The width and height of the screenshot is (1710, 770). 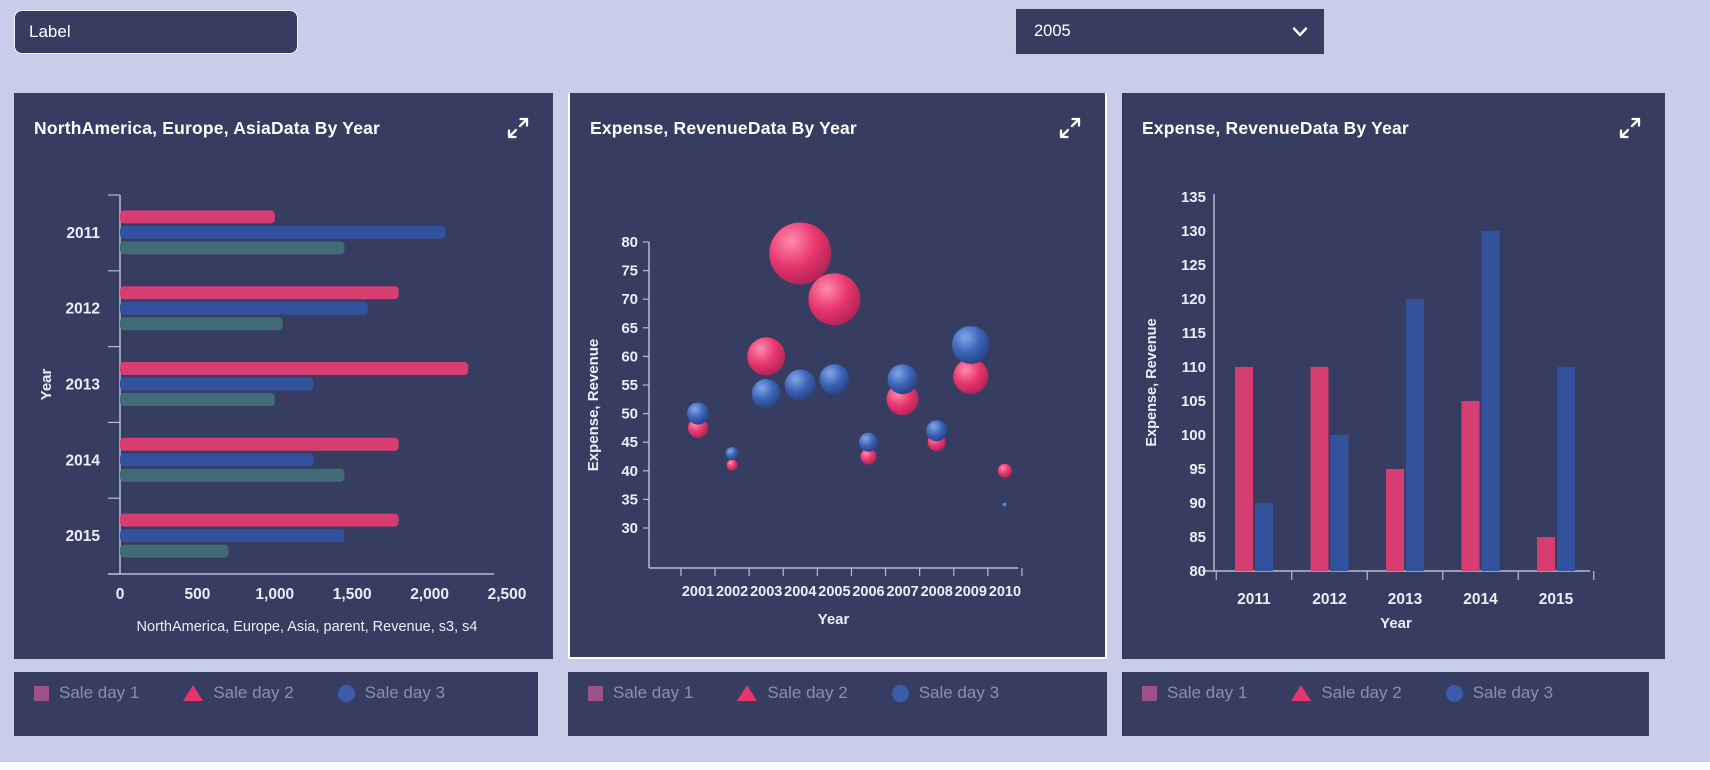 I want to click on svg-text: 2003, so click(x=766, y=592).